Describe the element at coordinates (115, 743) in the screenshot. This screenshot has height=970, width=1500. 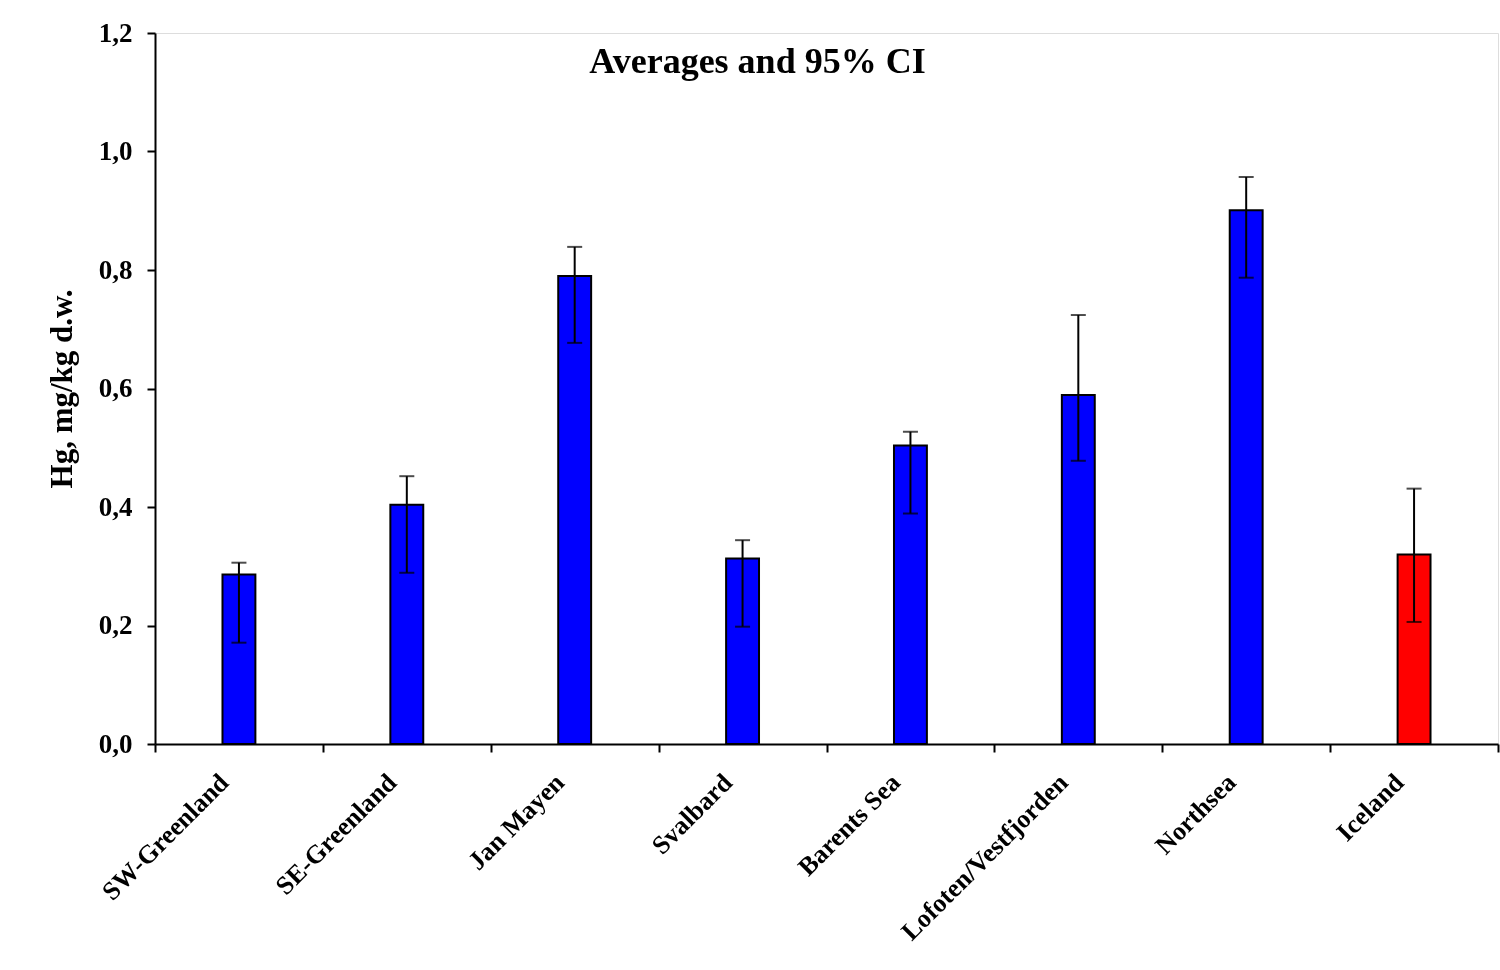
I see `y-tick-label: 0,0` at that location.